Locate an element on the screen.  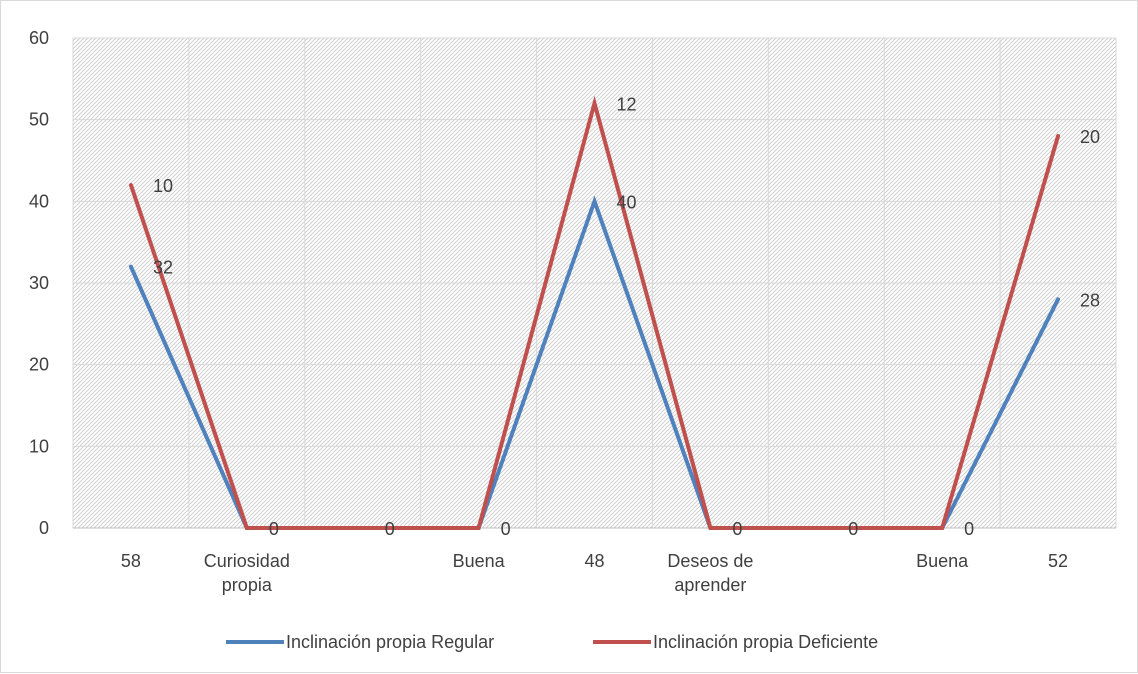
data-label-s0-0: 32 is located at coordinates (163, 268).